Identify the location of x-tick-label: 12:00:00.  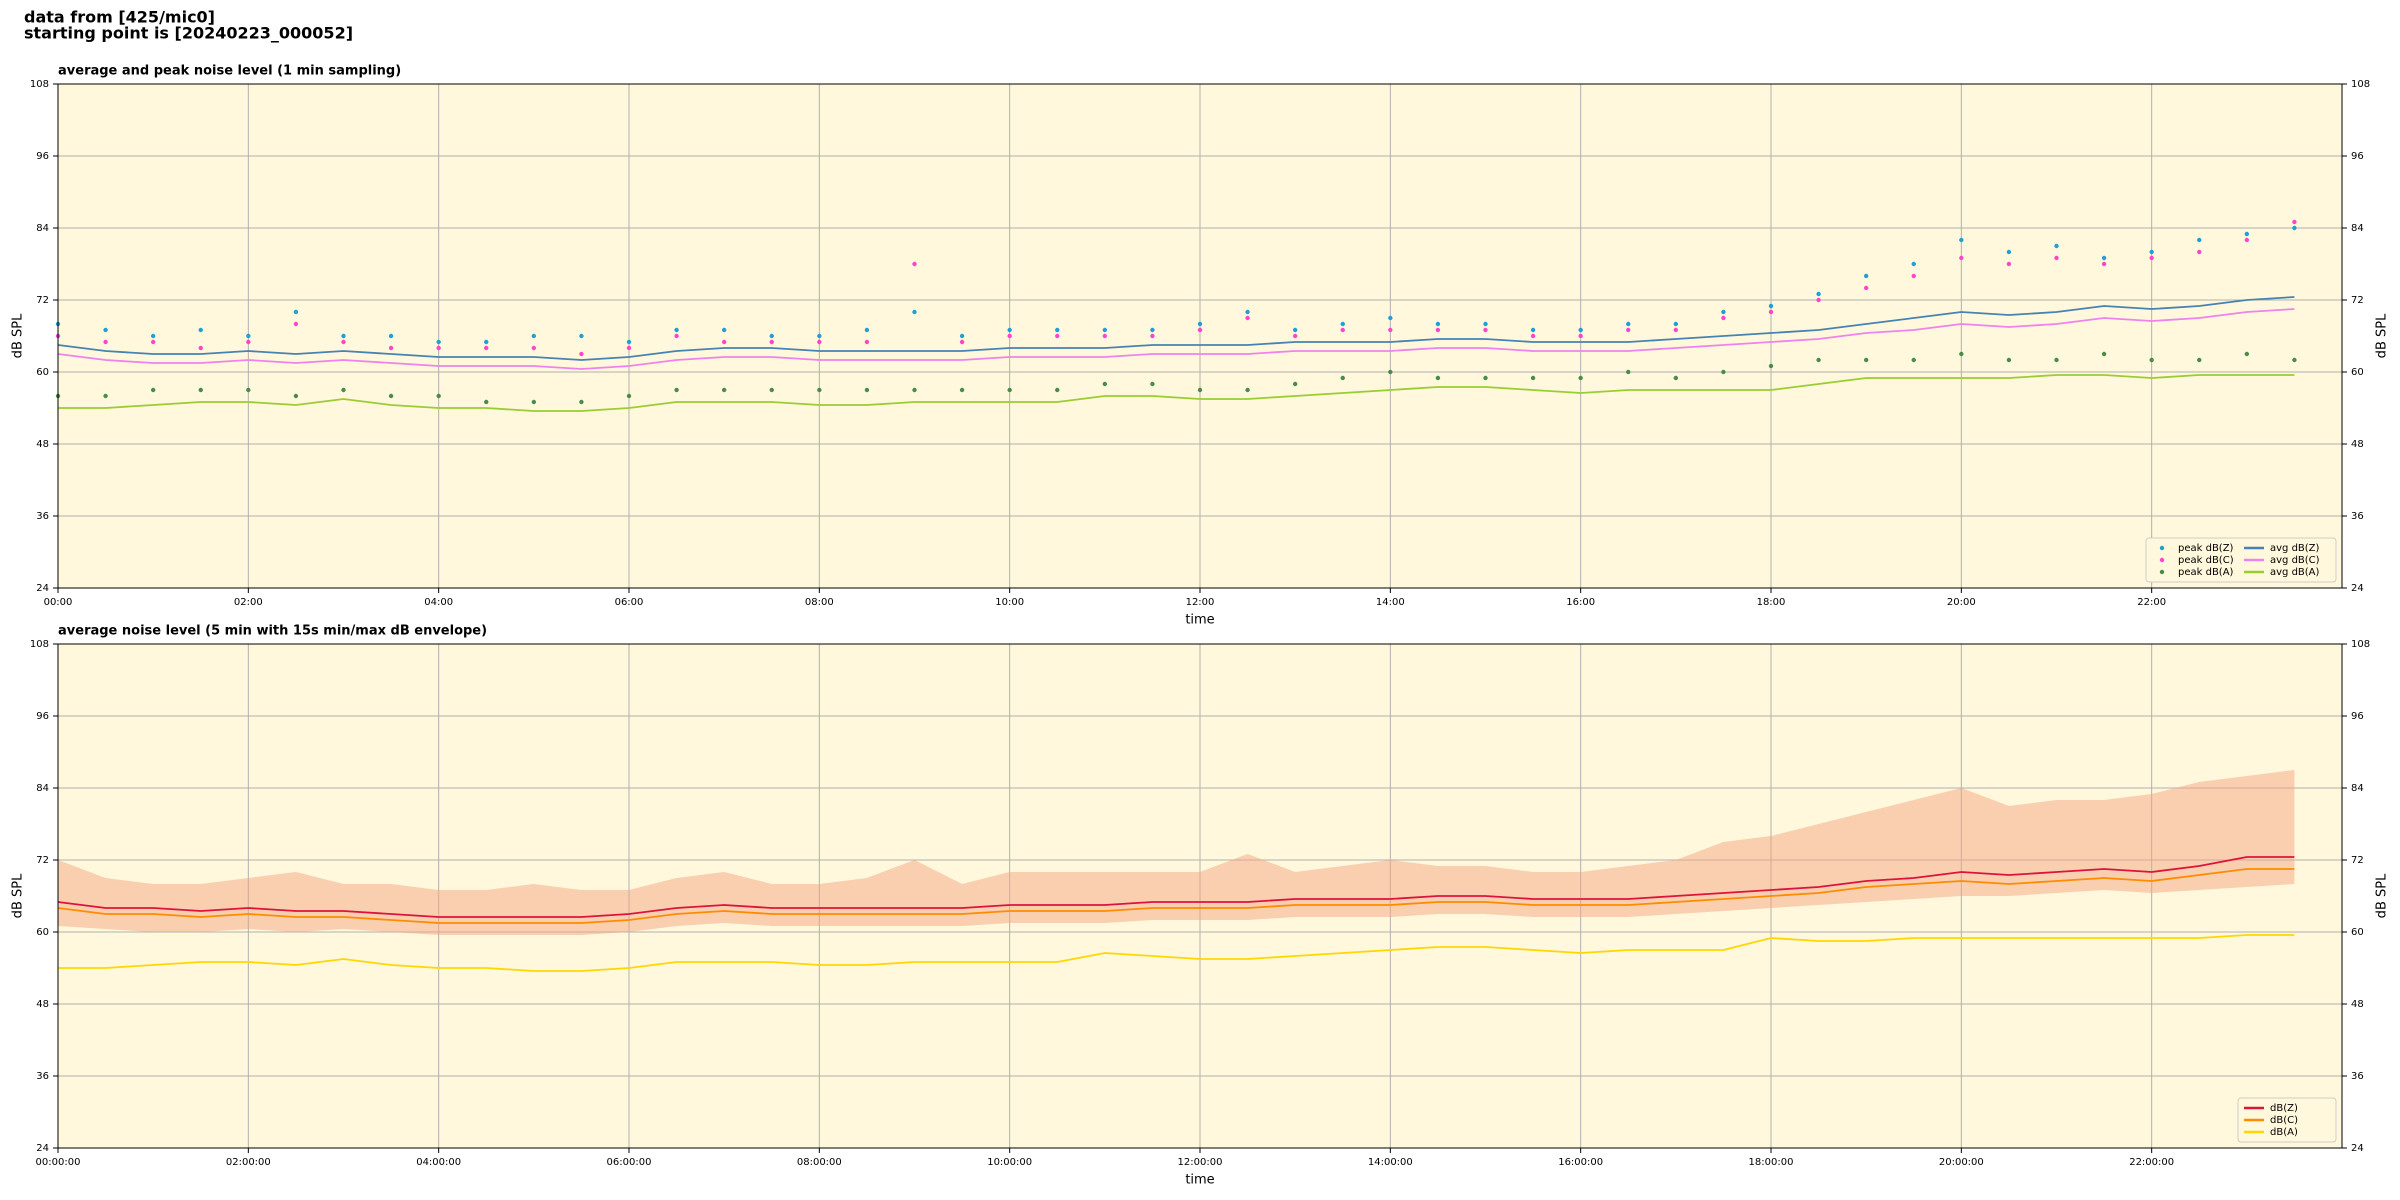
(1200, 1162).